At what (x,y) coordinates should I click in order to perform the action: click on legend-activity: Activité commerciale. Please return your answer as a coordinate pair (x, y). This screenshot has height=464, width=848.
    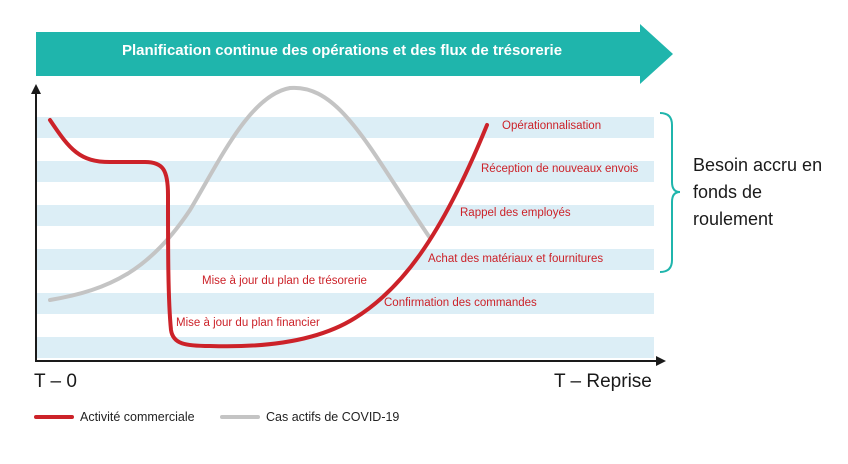
    Looking at the image, I should click on (114, 417).